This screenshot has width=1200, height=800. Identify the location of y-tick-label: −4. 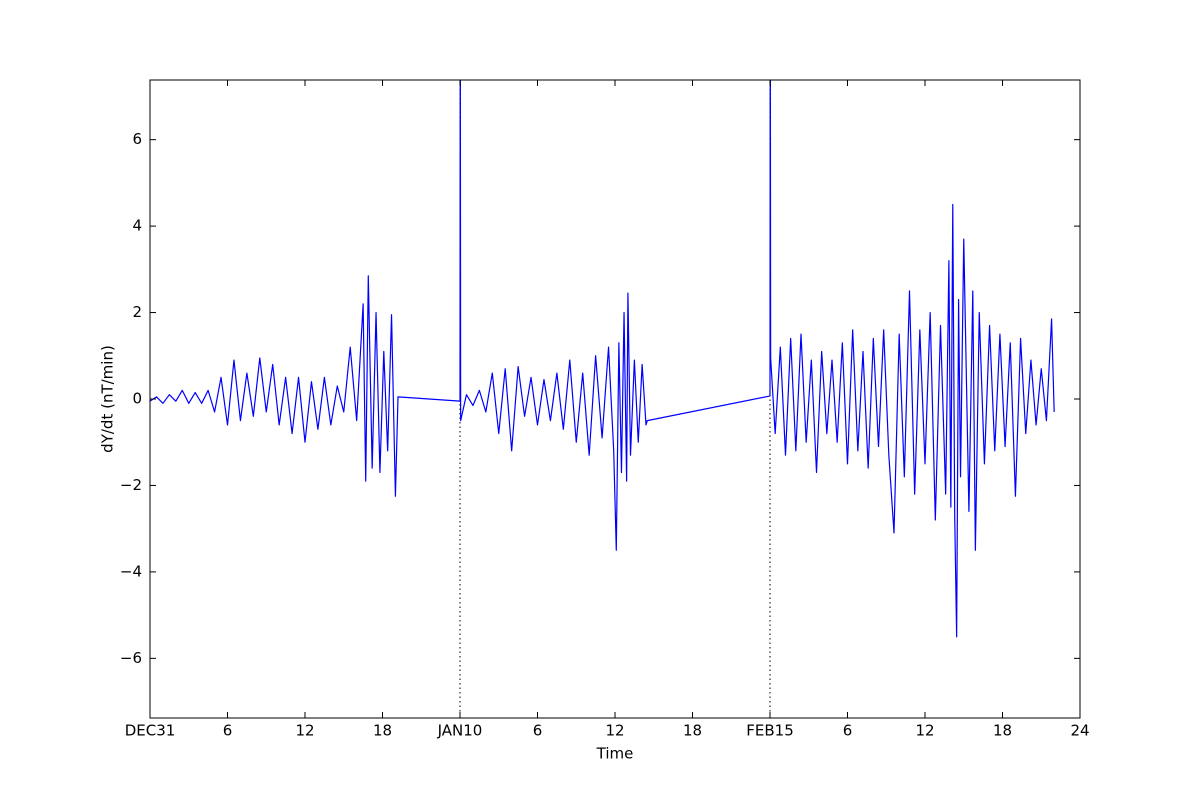
(131, 571).